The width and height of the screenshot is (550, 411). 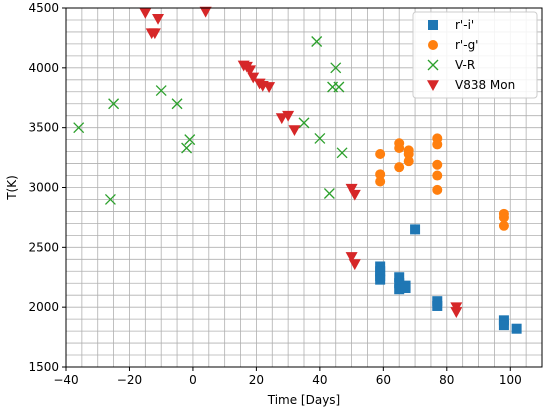 I want to click on x-tick-label: −40, so click(x=65, y=380).